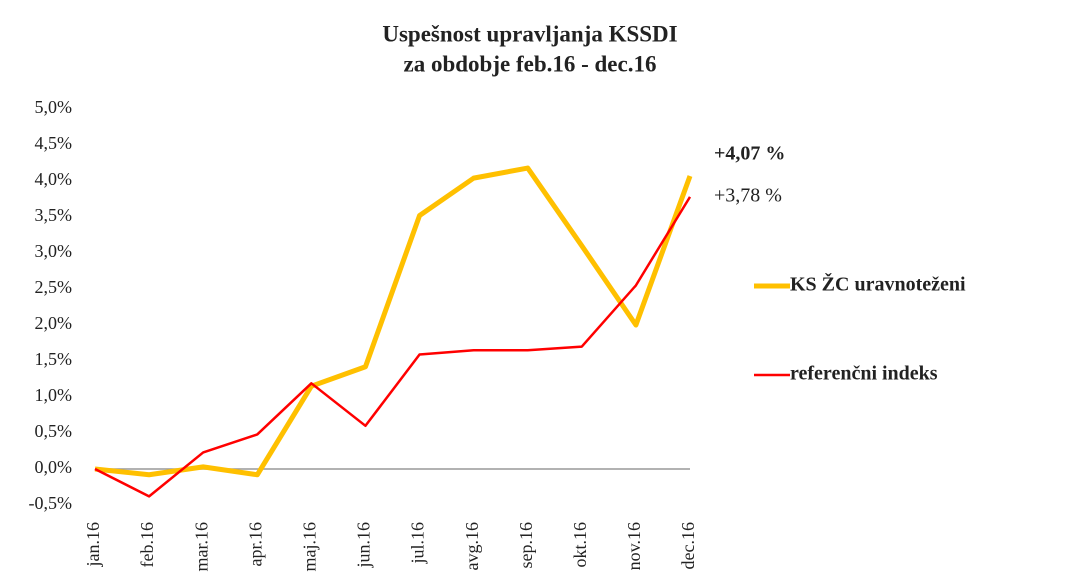 The image size is (1068, 588). Describe the element at coordinates (54, 359) in the screenshot. I see `y-tick-label: 1,5%` at that location.